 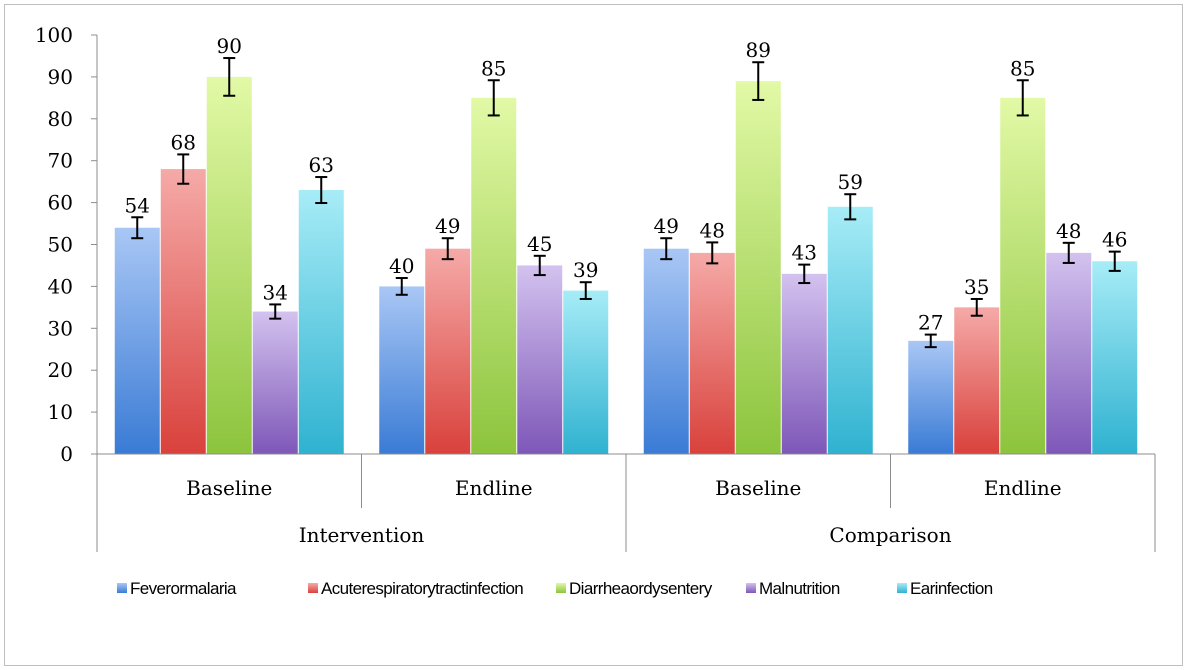 What do you see at coordinates (539, 244) in the screenshot?
I see `data-label: 45` at bounding box center [539, 244].